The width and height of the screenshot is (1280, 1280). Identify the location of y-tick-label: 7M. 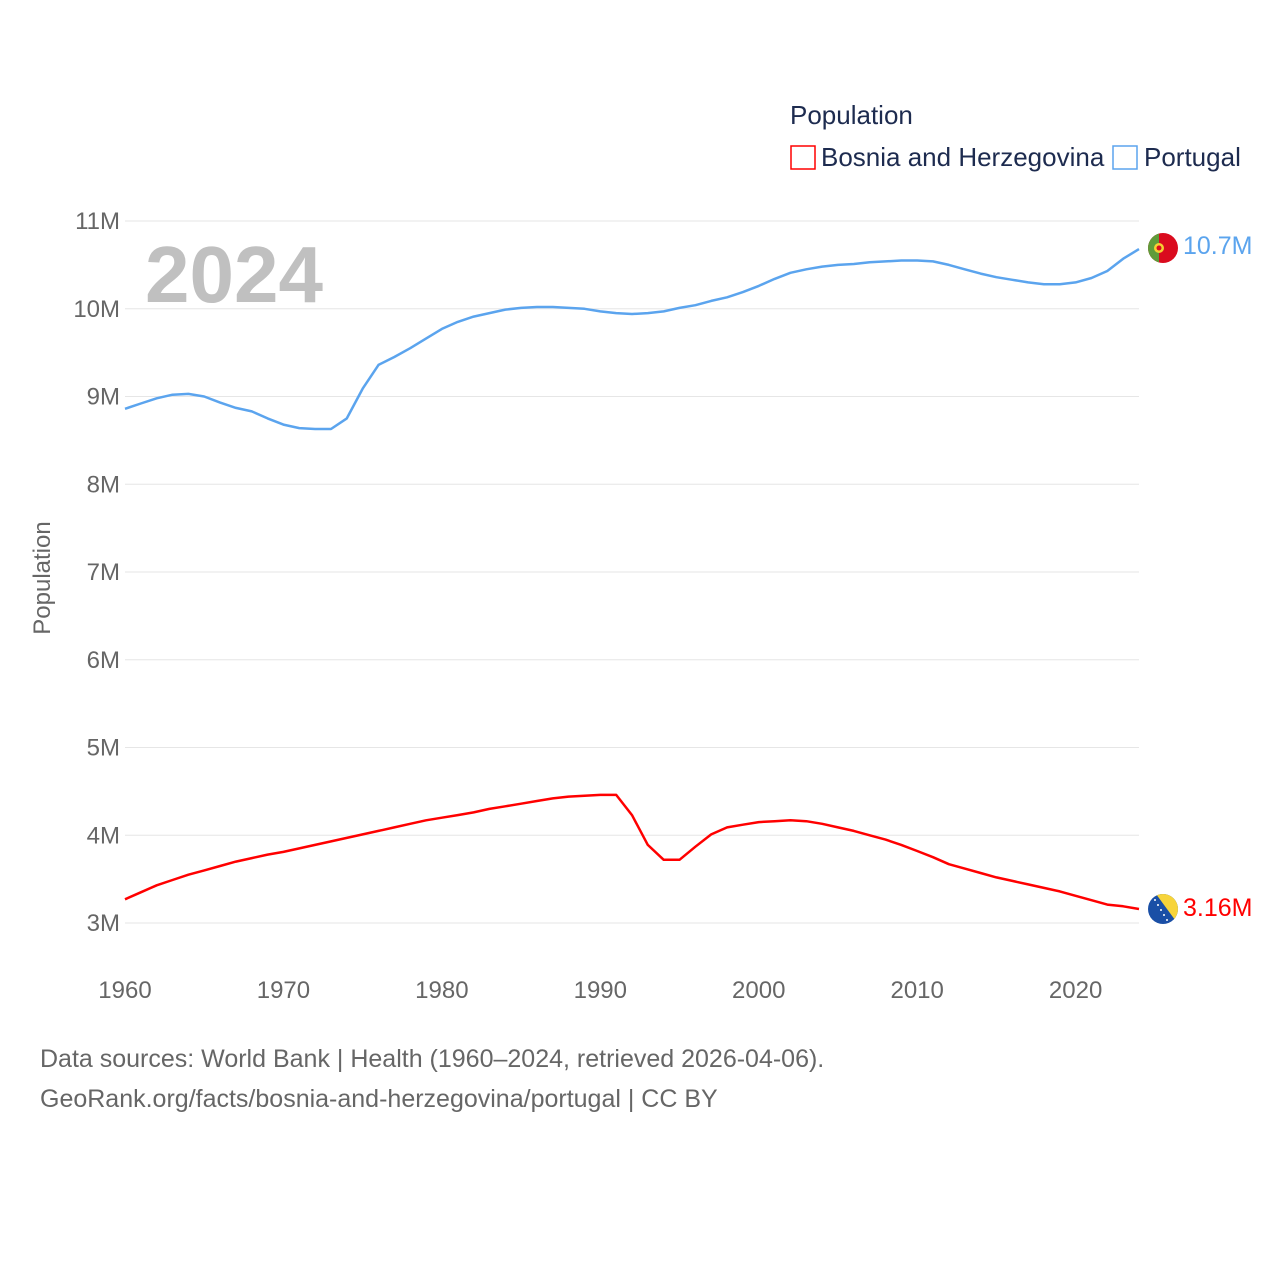
(103, 572).